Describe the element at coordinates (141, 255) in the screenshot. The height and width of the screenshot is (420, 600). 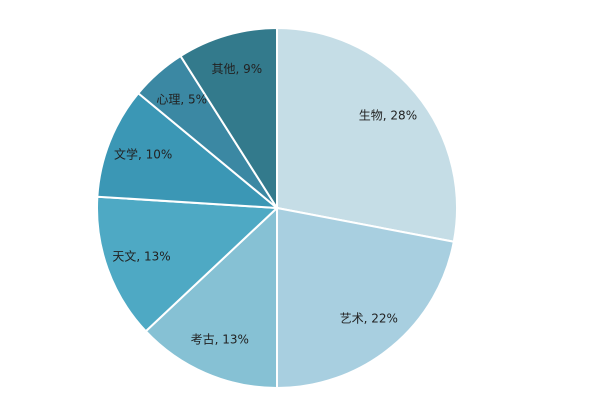
I see `data-label: 天文, 13%` at that location.